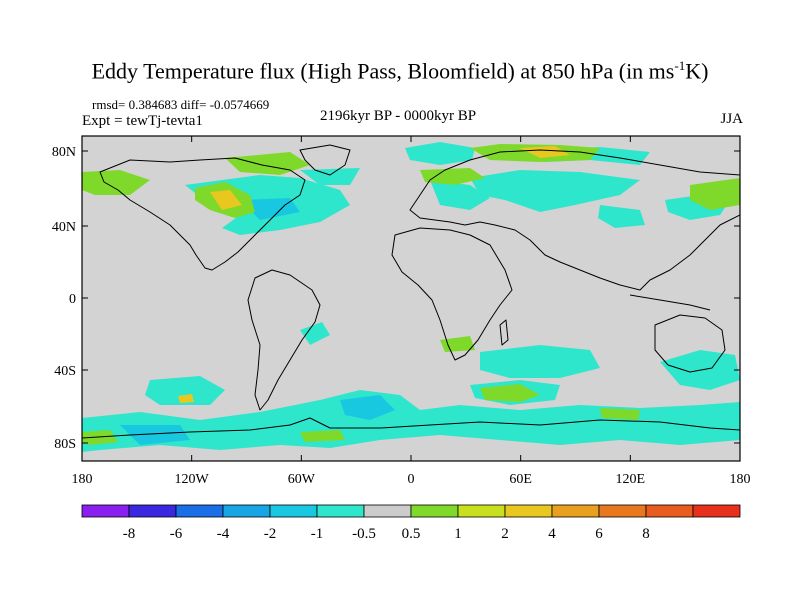 The image size is (800, 600). What do you see at coordinates (176, 534) in the screenshot?
I see `colorbar-label: -6` at bounding box center [176, 534].